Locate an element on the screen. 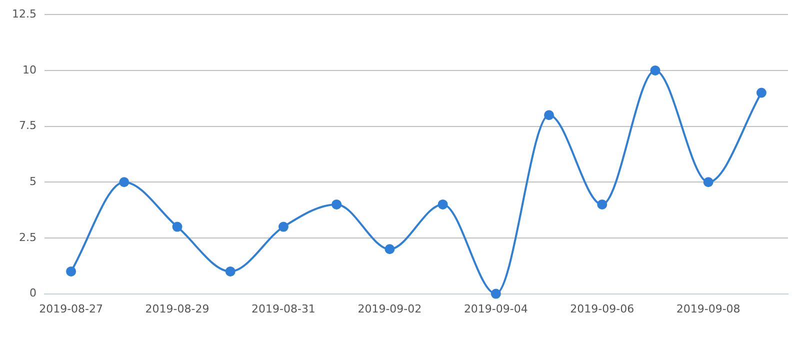 The image size is (810, 339). x-tick-label: 2019-08-27 is located at coordinates (71, 309).